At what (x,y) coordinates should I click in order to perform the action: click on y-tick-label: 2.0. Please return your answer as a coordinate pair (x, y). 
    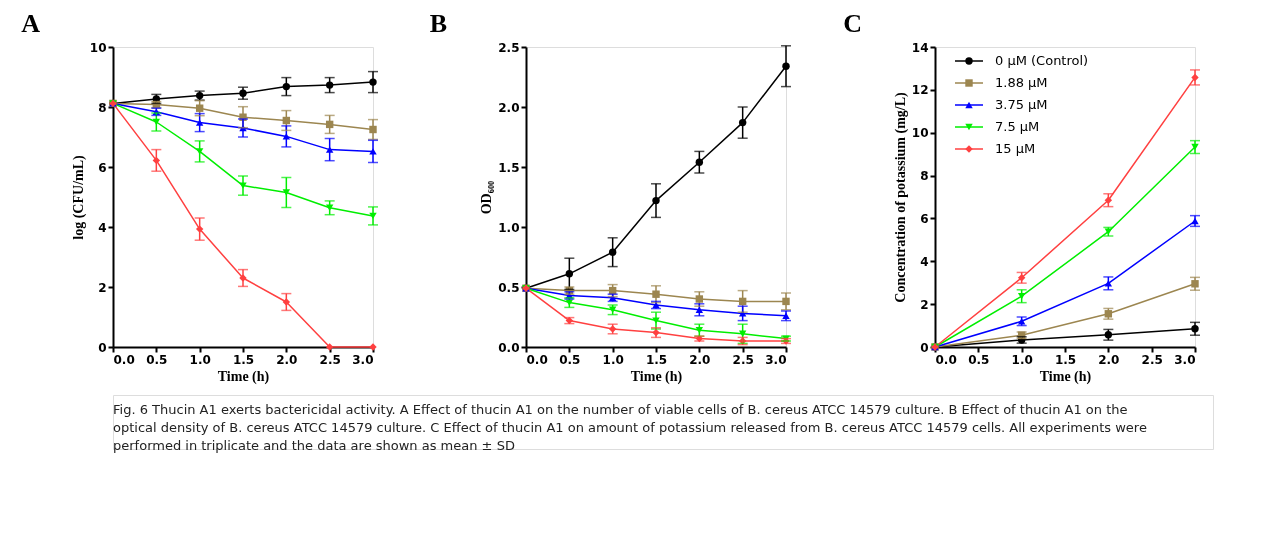
    Looking at the image, I should click on (509, 107).